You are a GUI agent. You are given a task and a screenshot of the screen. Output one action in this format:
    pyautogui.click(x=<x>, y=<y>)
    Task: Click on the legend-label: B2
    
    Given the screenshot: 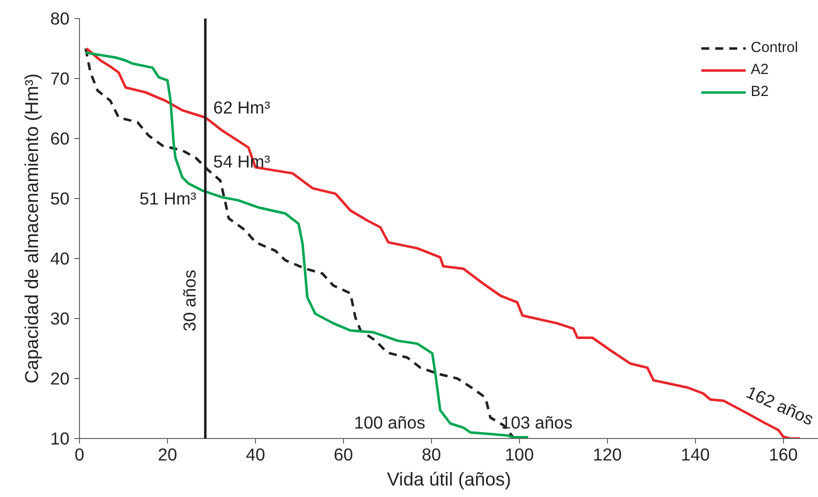 What is the action you would take?
    pyautogui.click(x=760, y=92)
    